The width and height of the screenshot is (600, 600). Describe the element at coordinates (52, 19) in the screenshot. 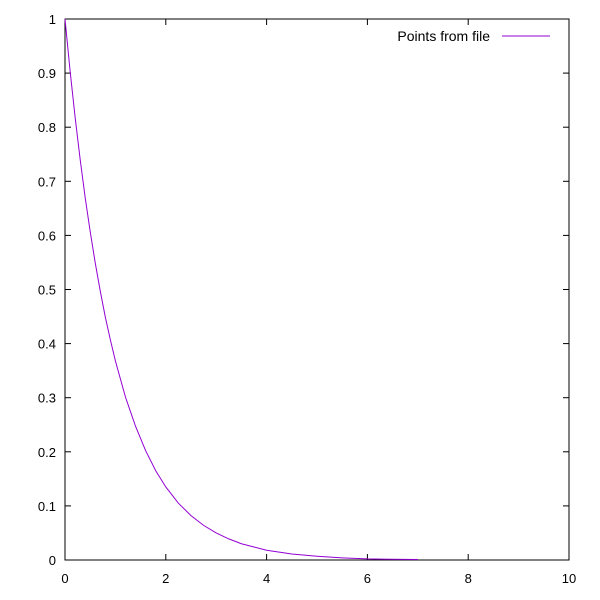

I see `y-tick-label: 1` at that location.